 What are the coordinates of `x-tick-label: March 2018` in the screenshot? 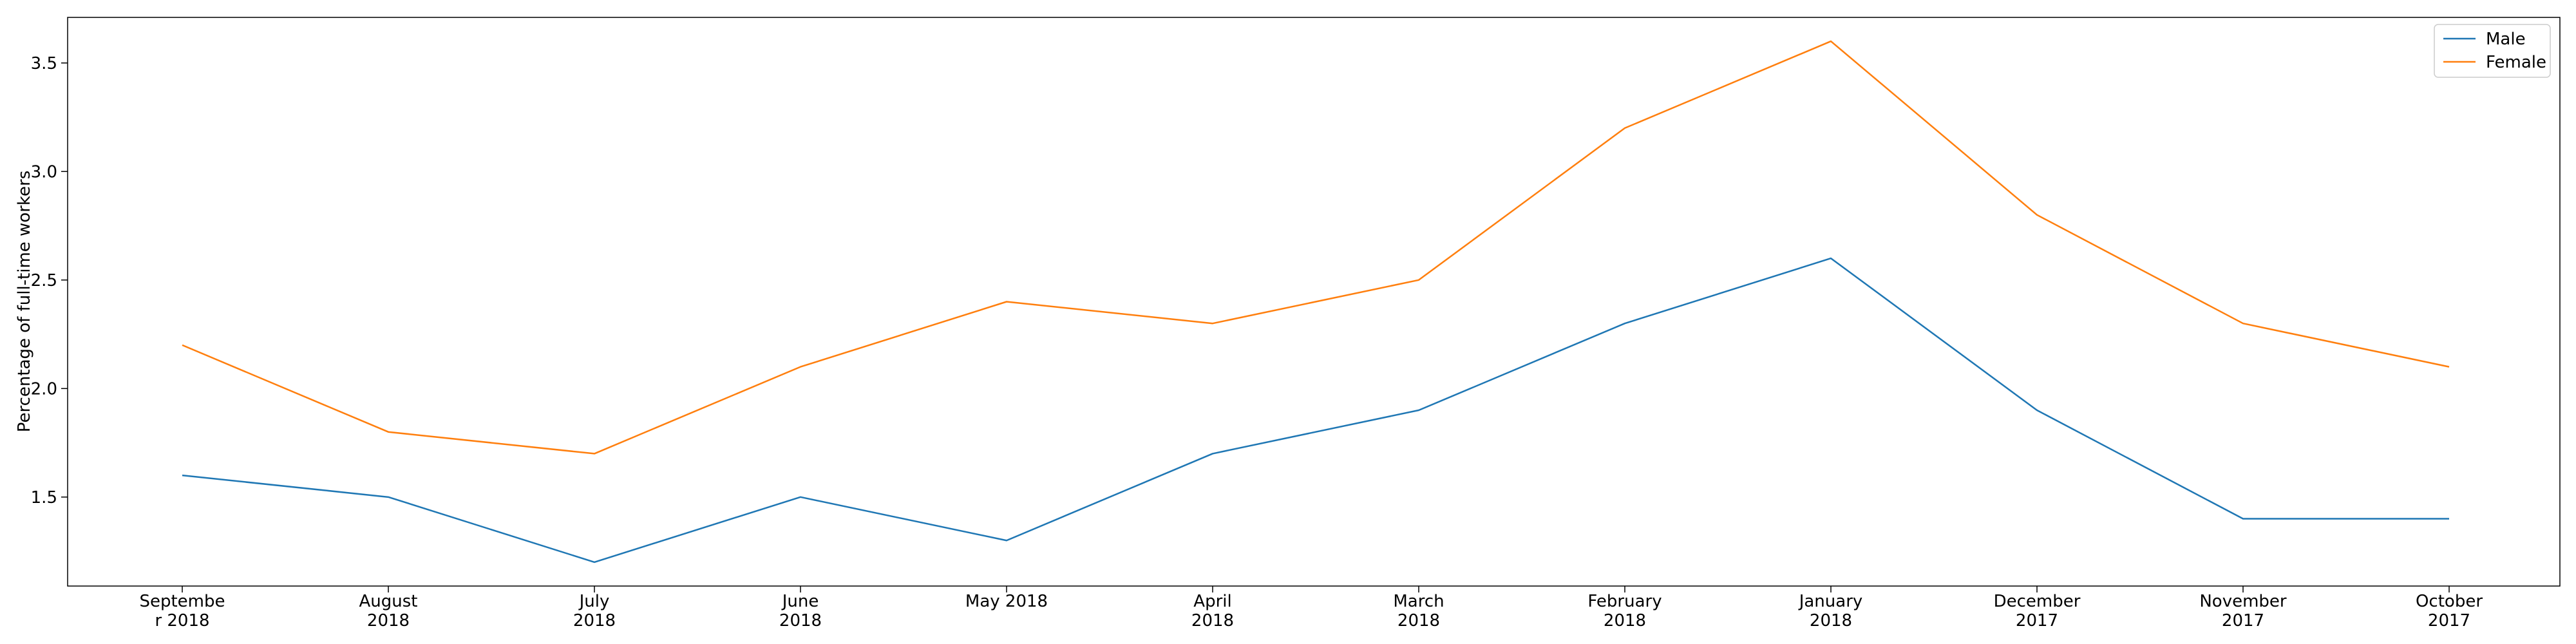 It's located at (1418, 611).